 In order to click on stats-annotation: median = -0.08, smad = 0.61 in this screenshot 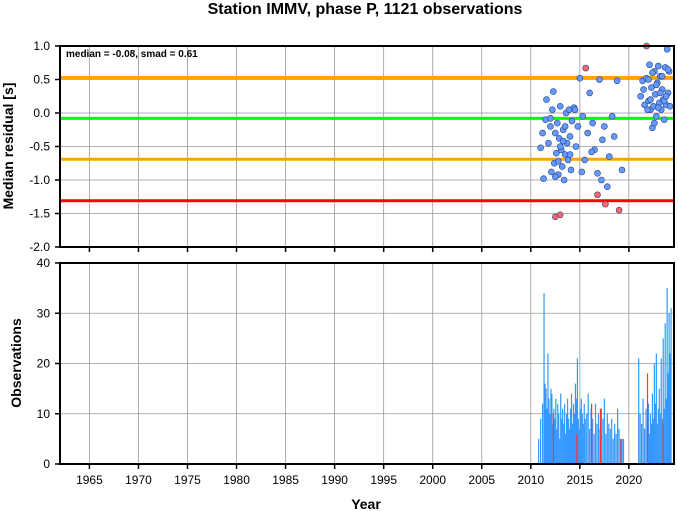, I will do `click(132, 54)`.